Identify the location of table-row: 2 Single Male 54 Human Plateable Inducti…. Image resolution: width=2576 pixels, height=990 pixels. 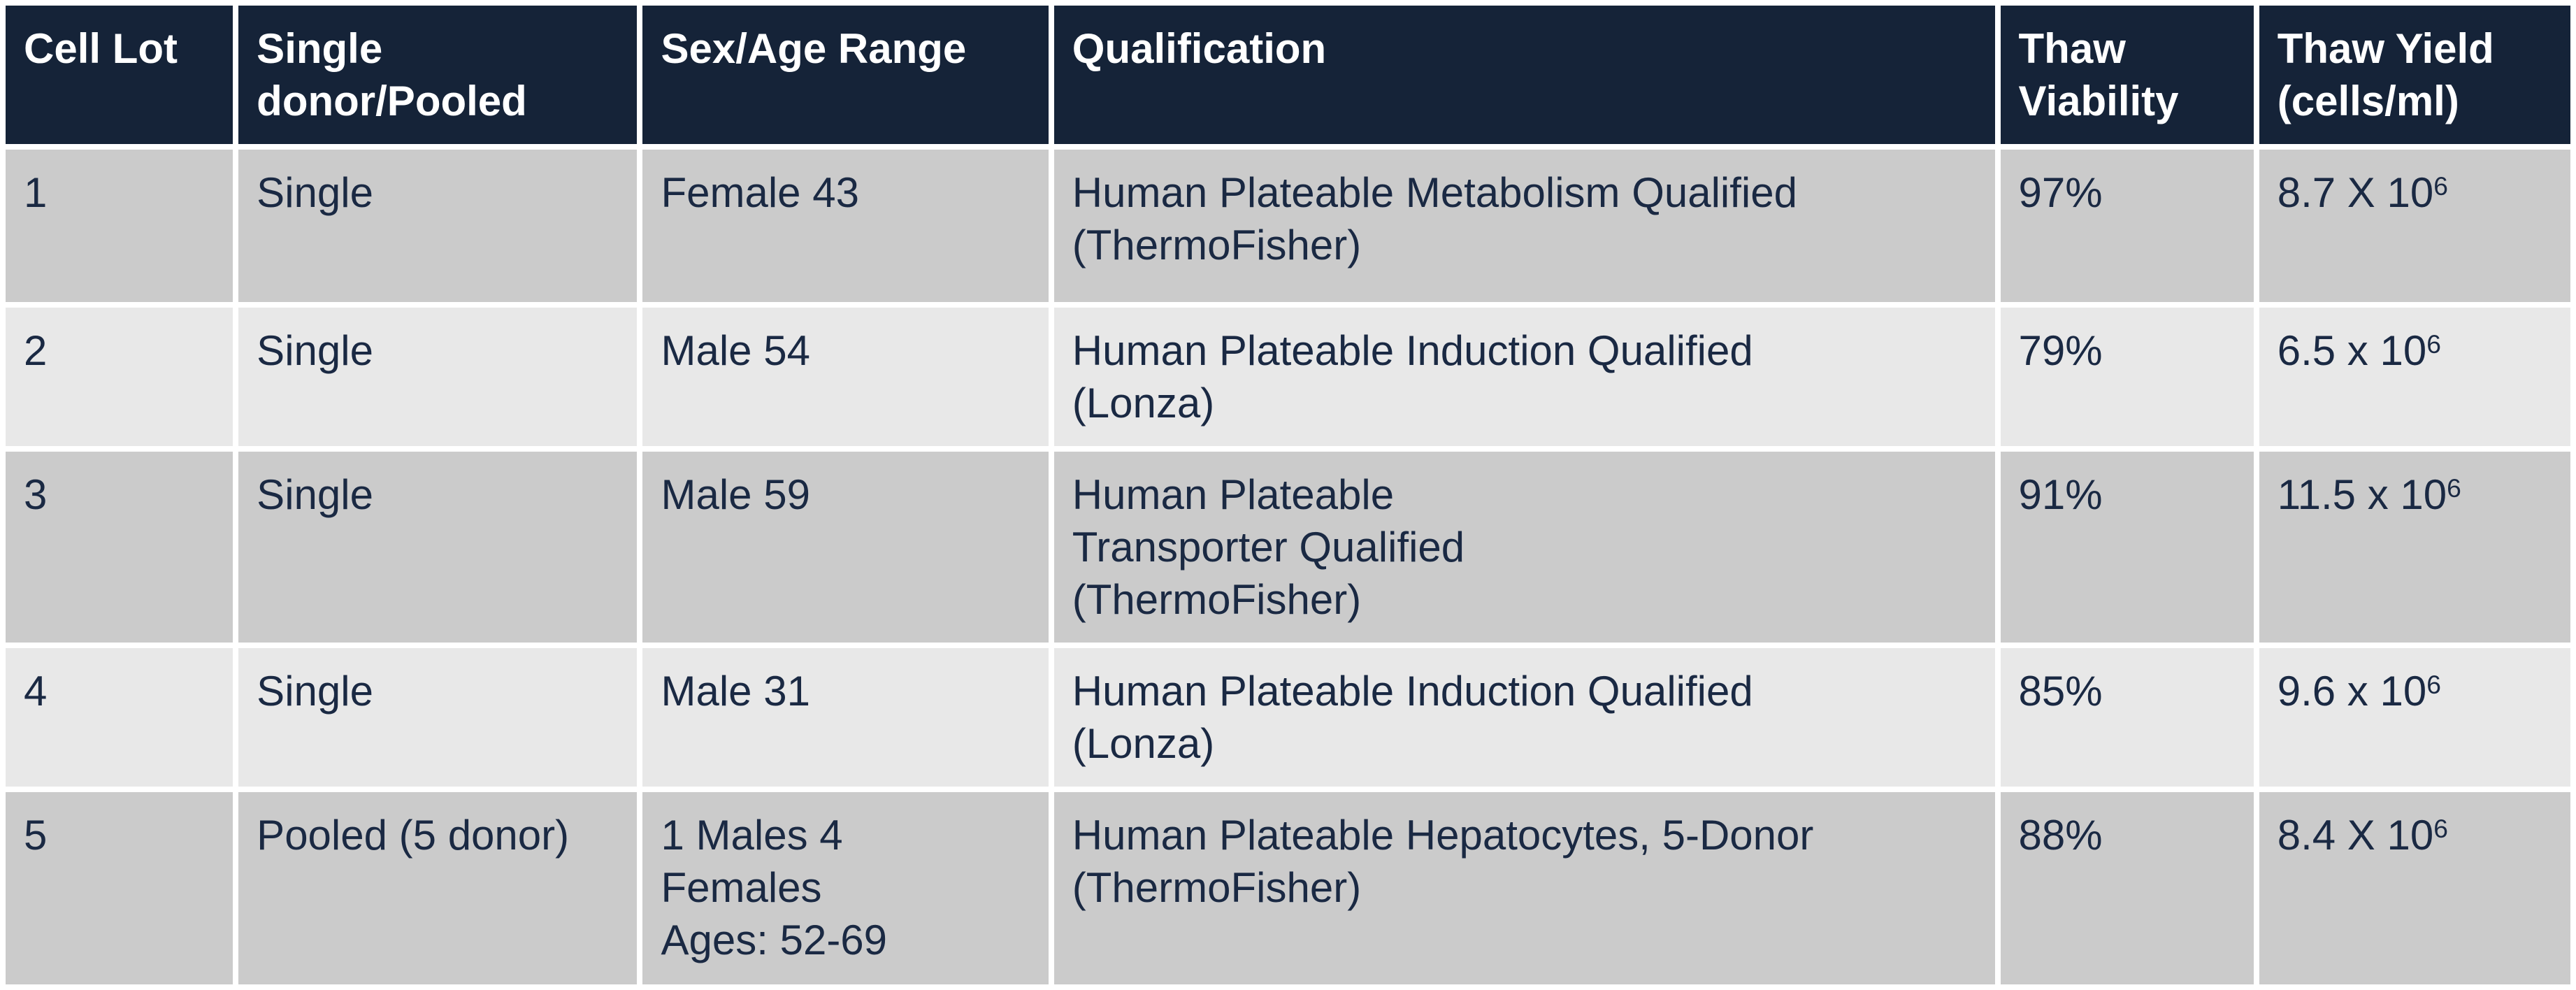
(1288, 377).